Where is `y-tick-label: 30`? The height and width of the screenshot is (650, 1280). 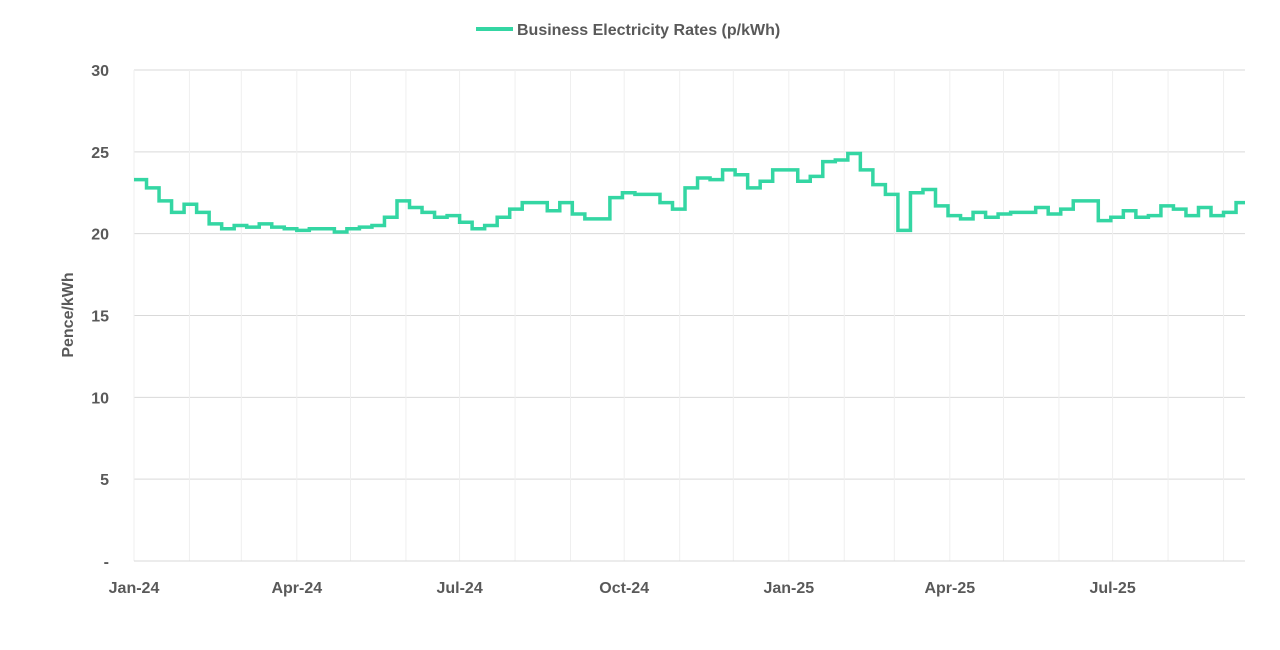
y-tick-label: 30 is located at coordinates (100, 71).